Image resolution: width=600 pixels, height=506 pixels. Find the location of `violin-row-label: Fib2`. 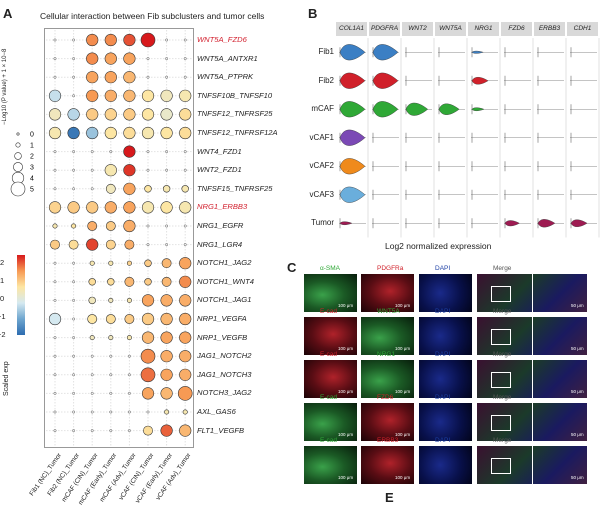

violin-row-label: Fib2 is located at coordinates (326, 80).